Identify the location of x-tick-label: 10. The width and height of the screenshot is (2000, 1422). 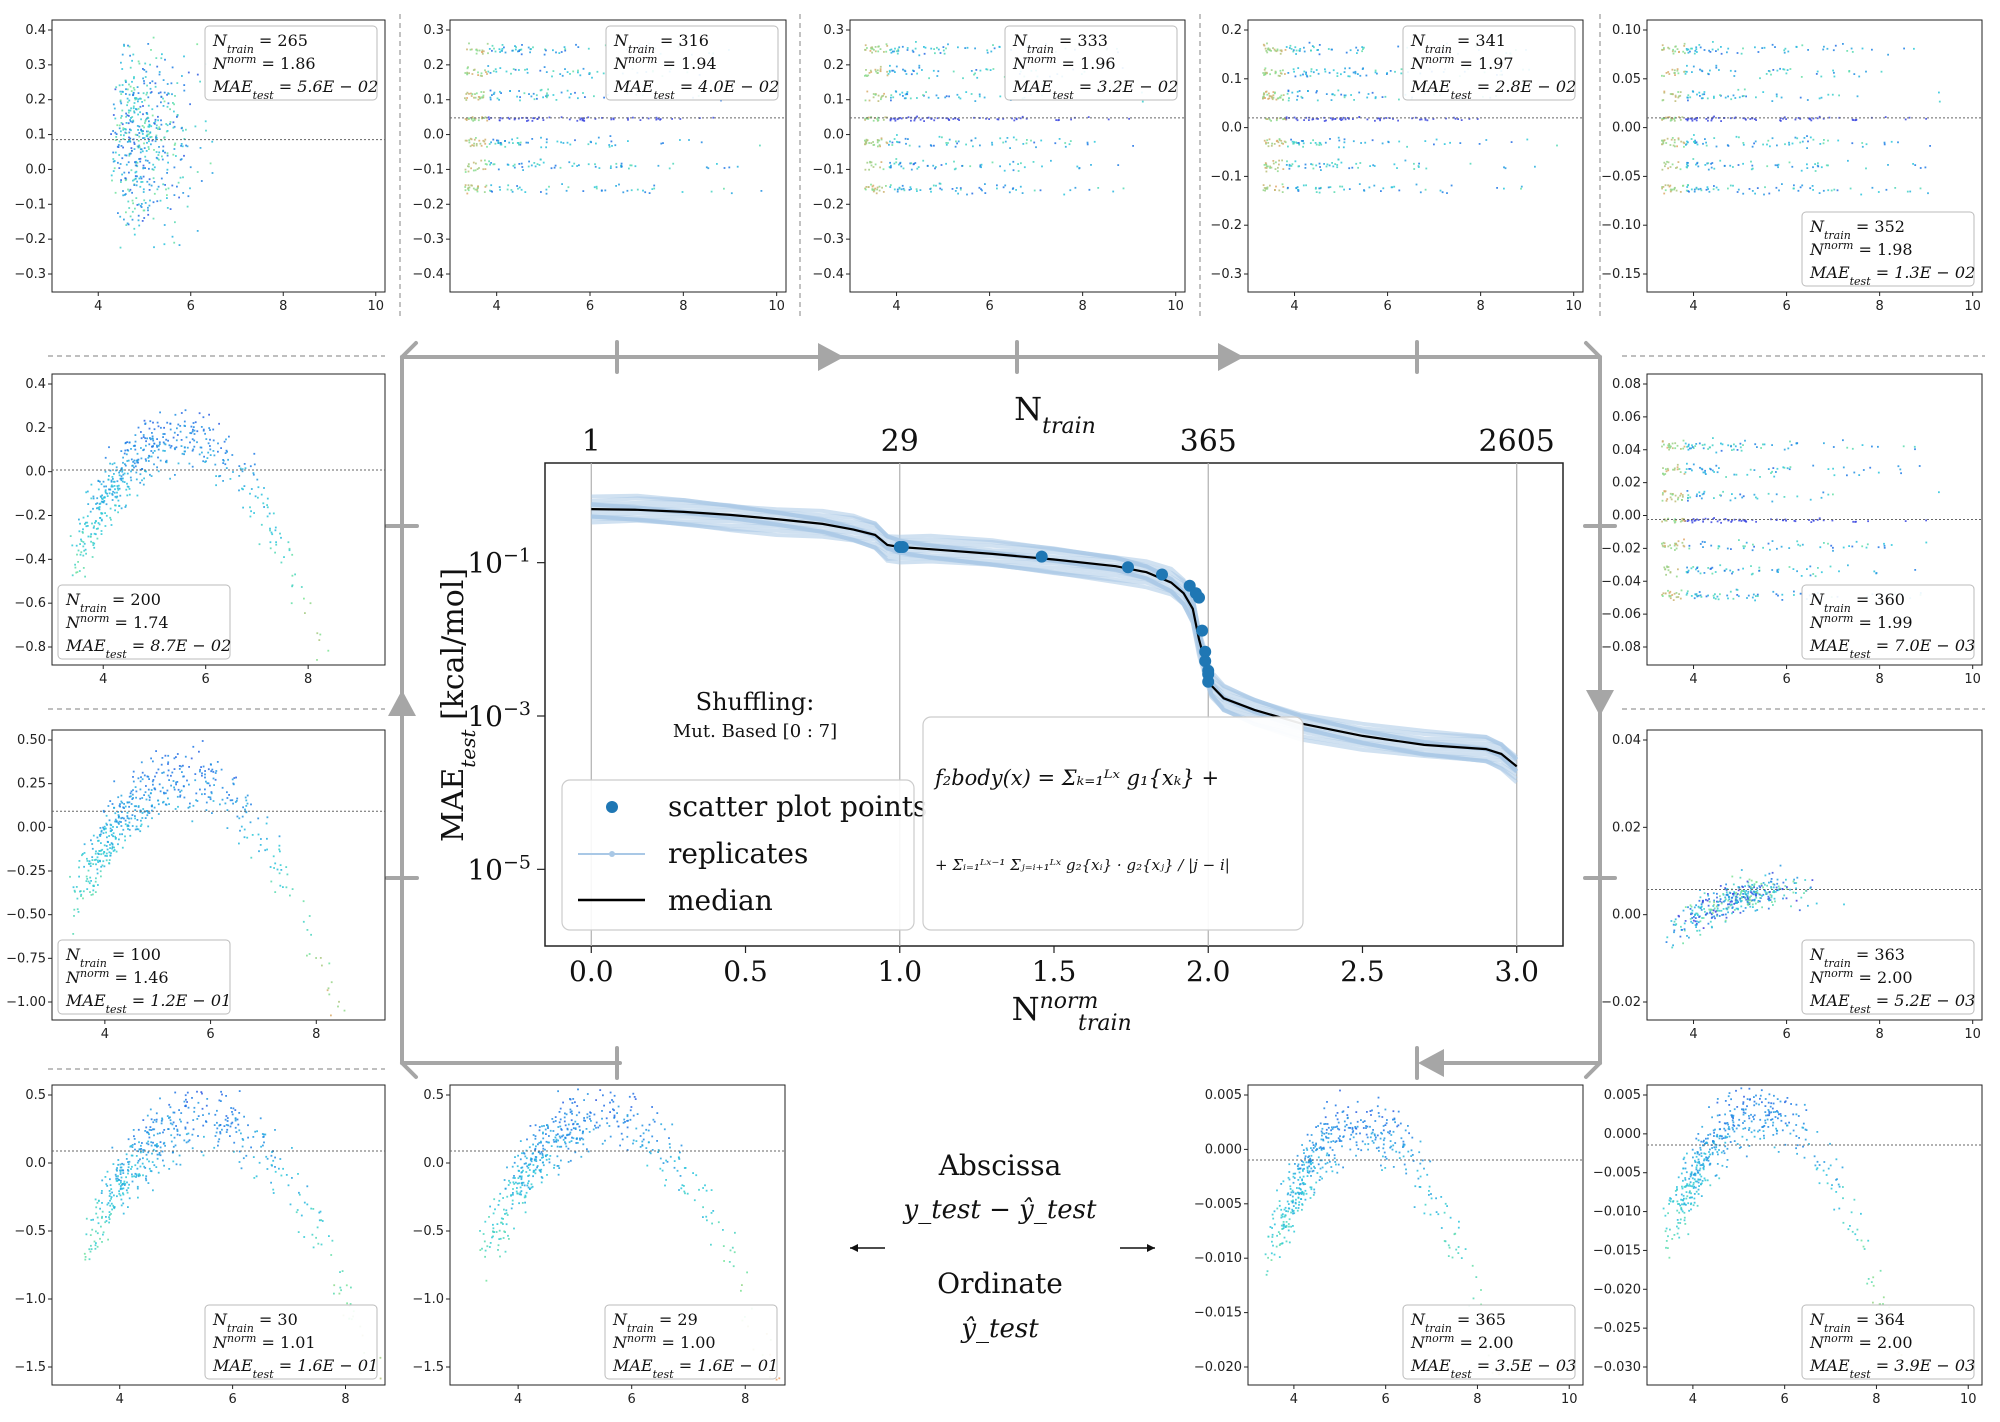
(375, 306).